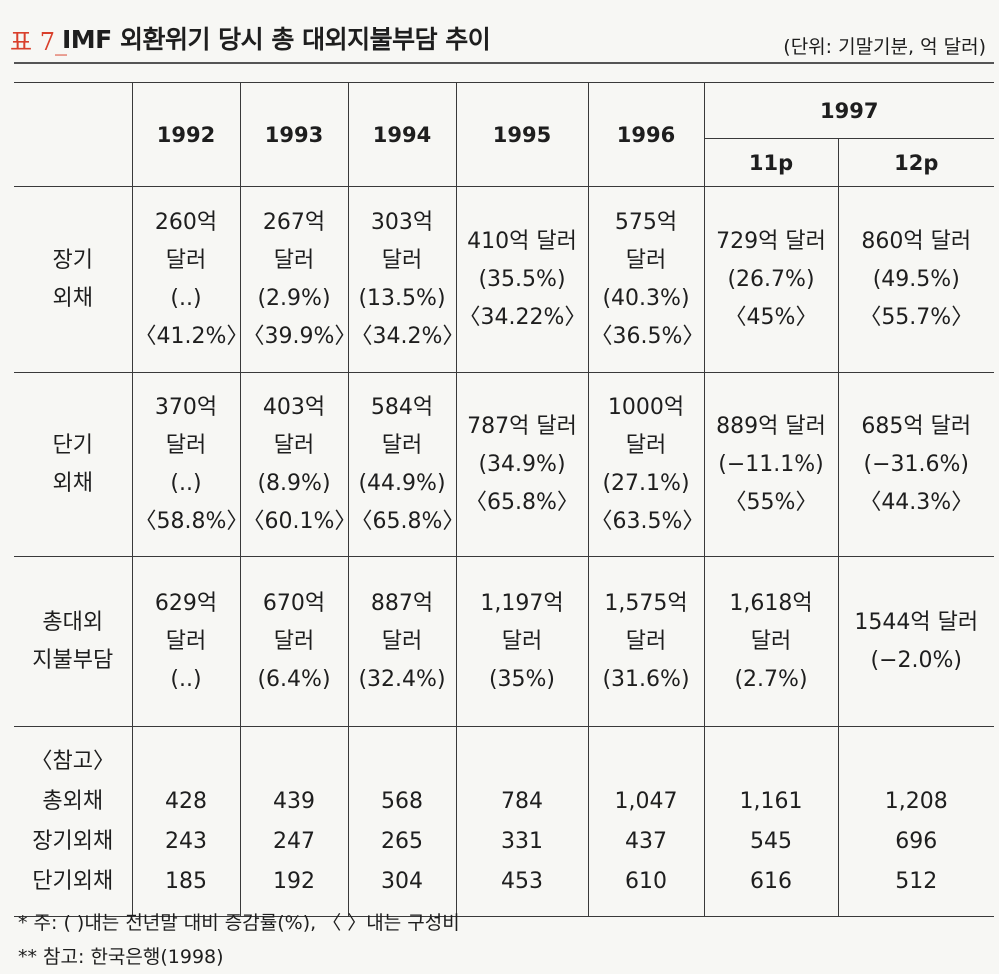 This screenshot has height=974, width=999. Describe the element at coordinates (916, 660) in the screenshot. I see `cell-value: (−2.0%)` at that location.